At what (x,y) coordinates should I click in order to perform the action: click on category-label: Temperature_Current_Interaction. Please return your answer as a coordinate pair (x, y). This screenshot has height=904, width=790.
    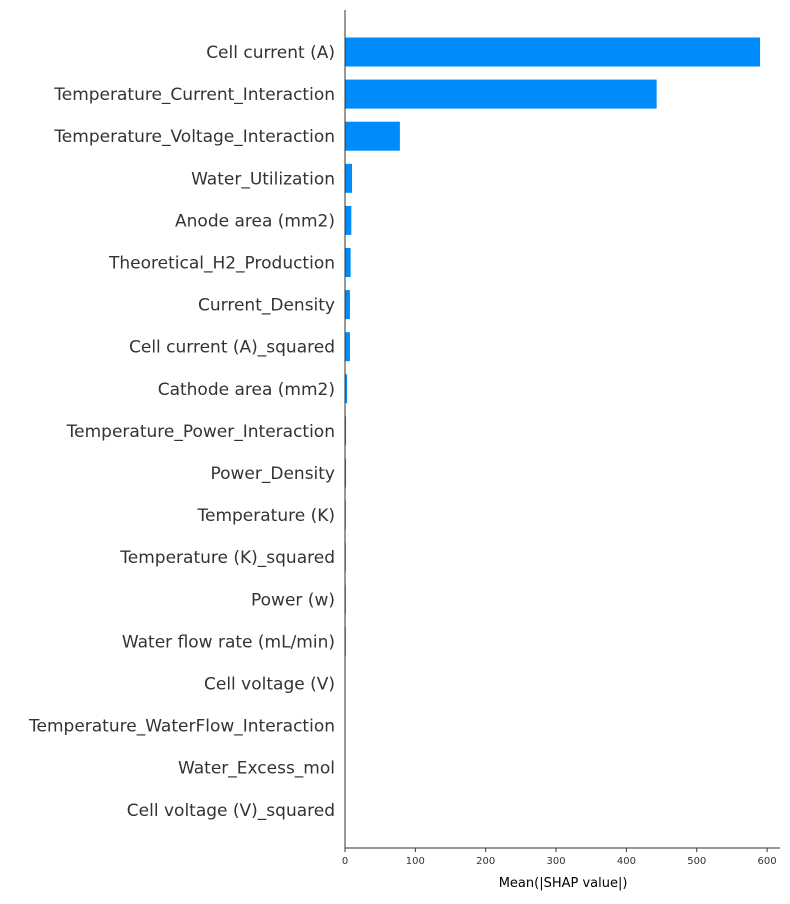
    Looking at the image, I should click on (194, 95).